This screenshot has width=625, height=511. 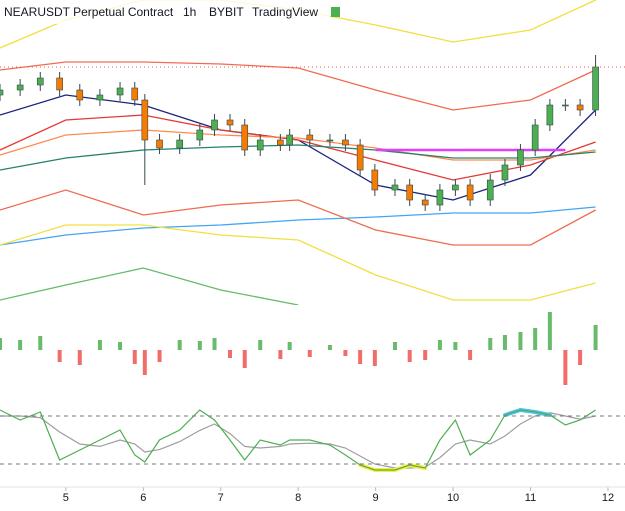 What do you see at coordinates (221, 498) in the screenshot?
I see `x-tick-label: 7` at bounding box center [221, 498].